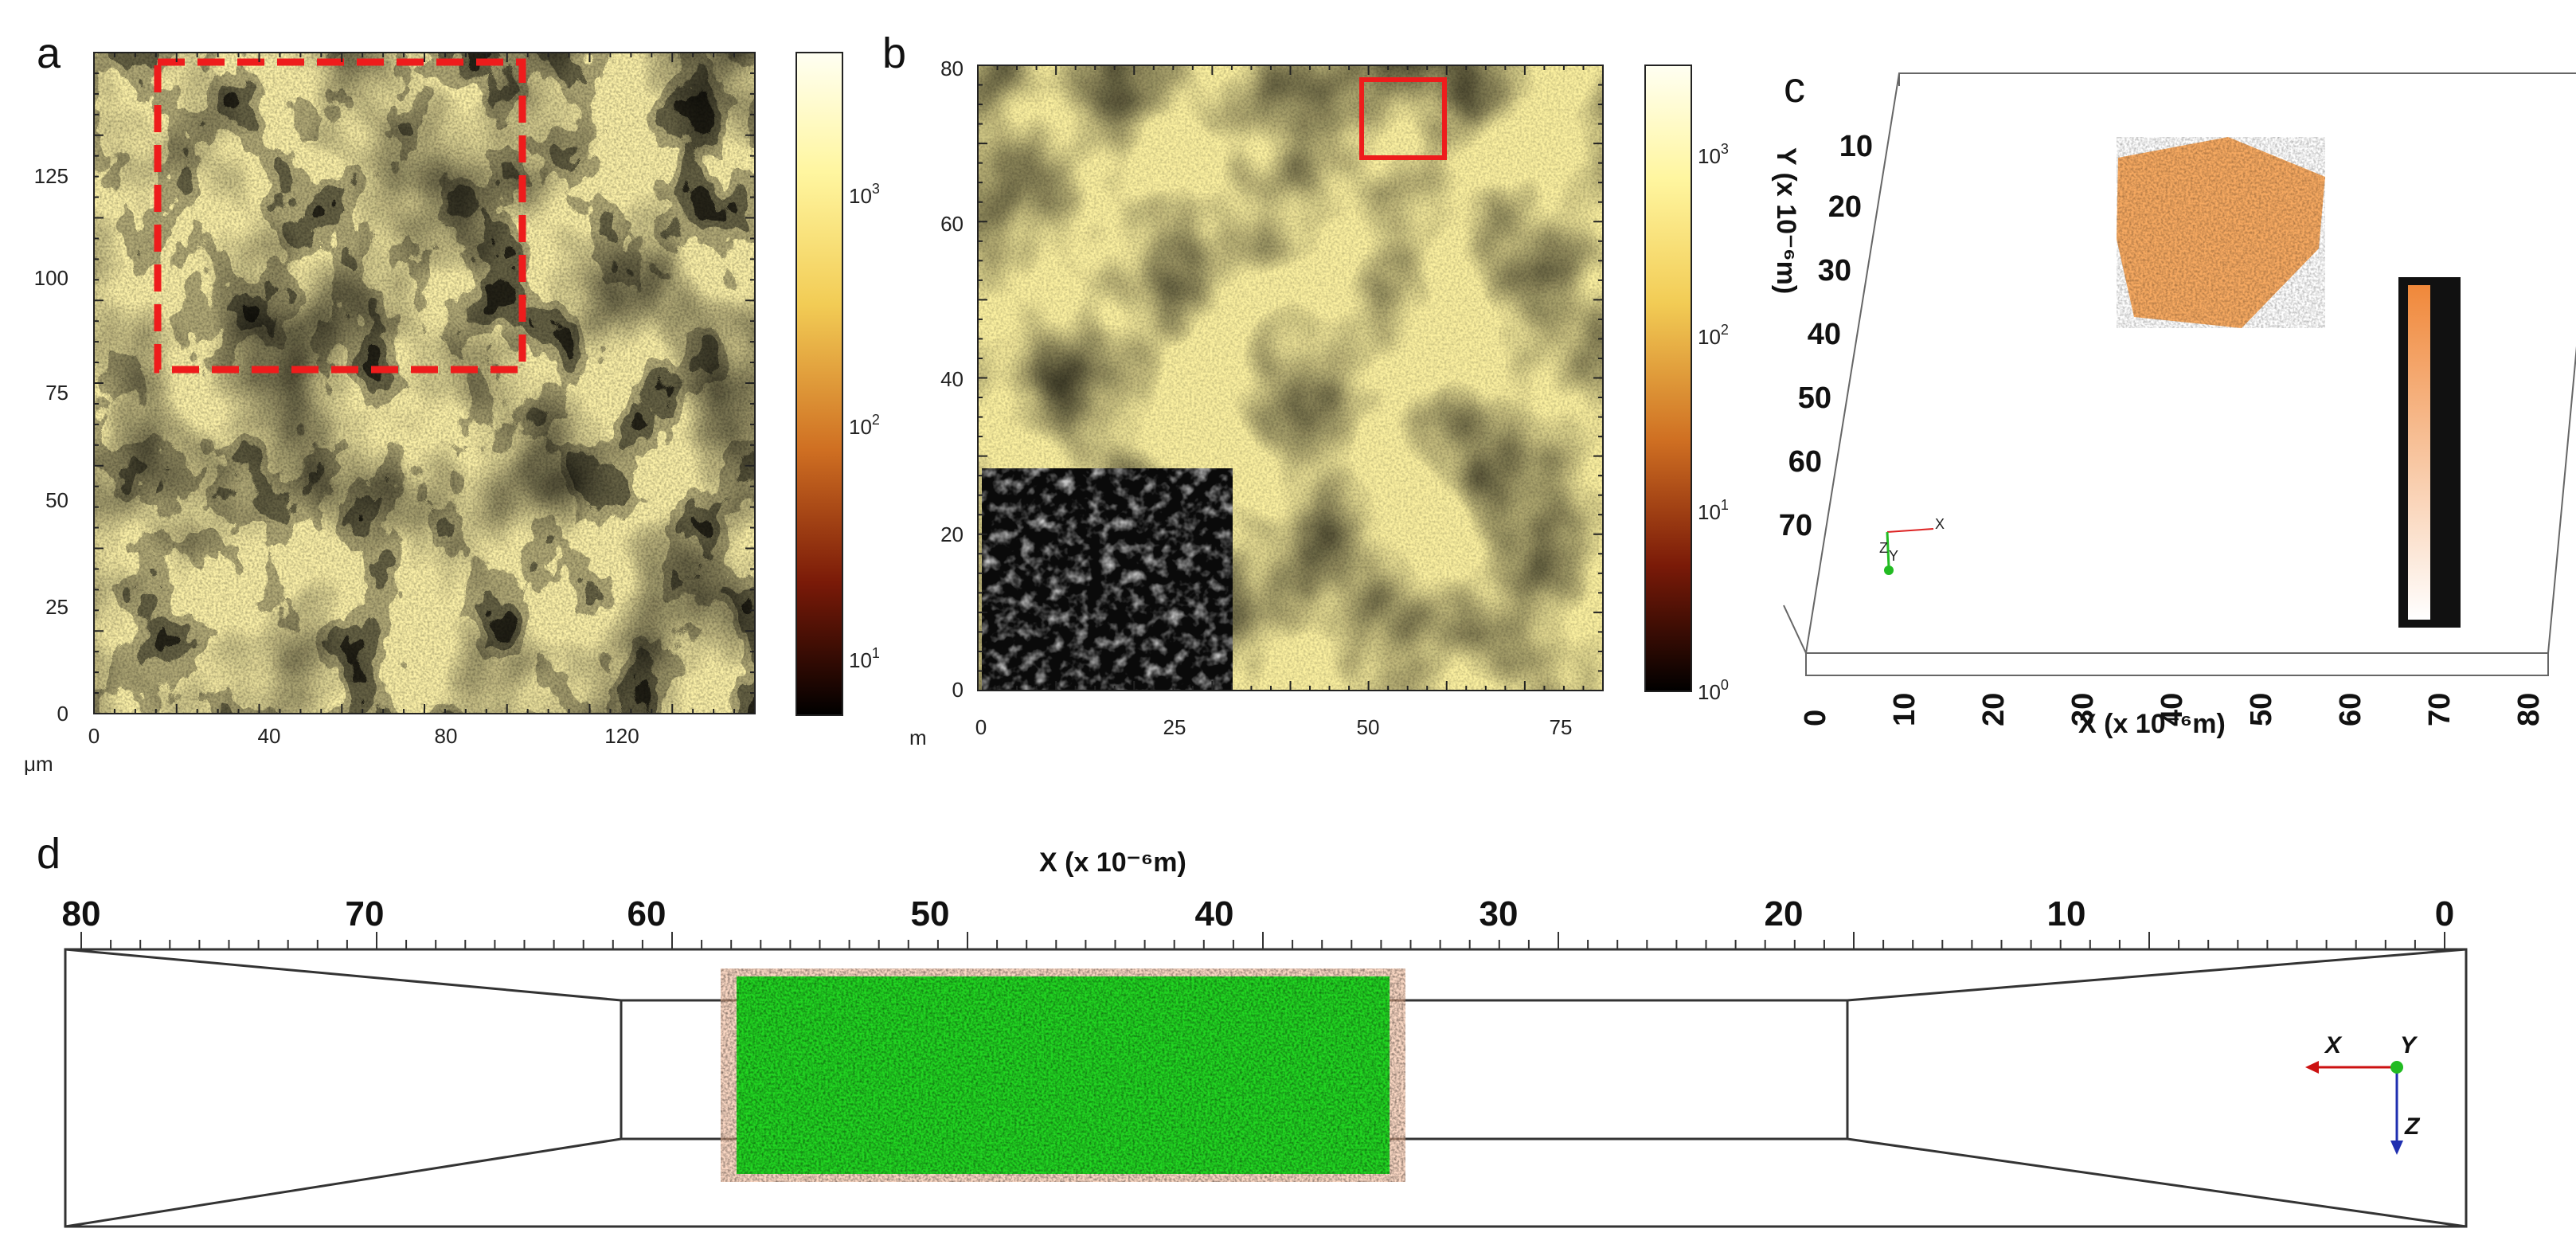 Image resolution: width=2576 pixels, height=1256 pixels. What do you see at coordinates (94, 736) in the screenshot?
I see `x-tick-a: 0` at bounding box center [94, 736].